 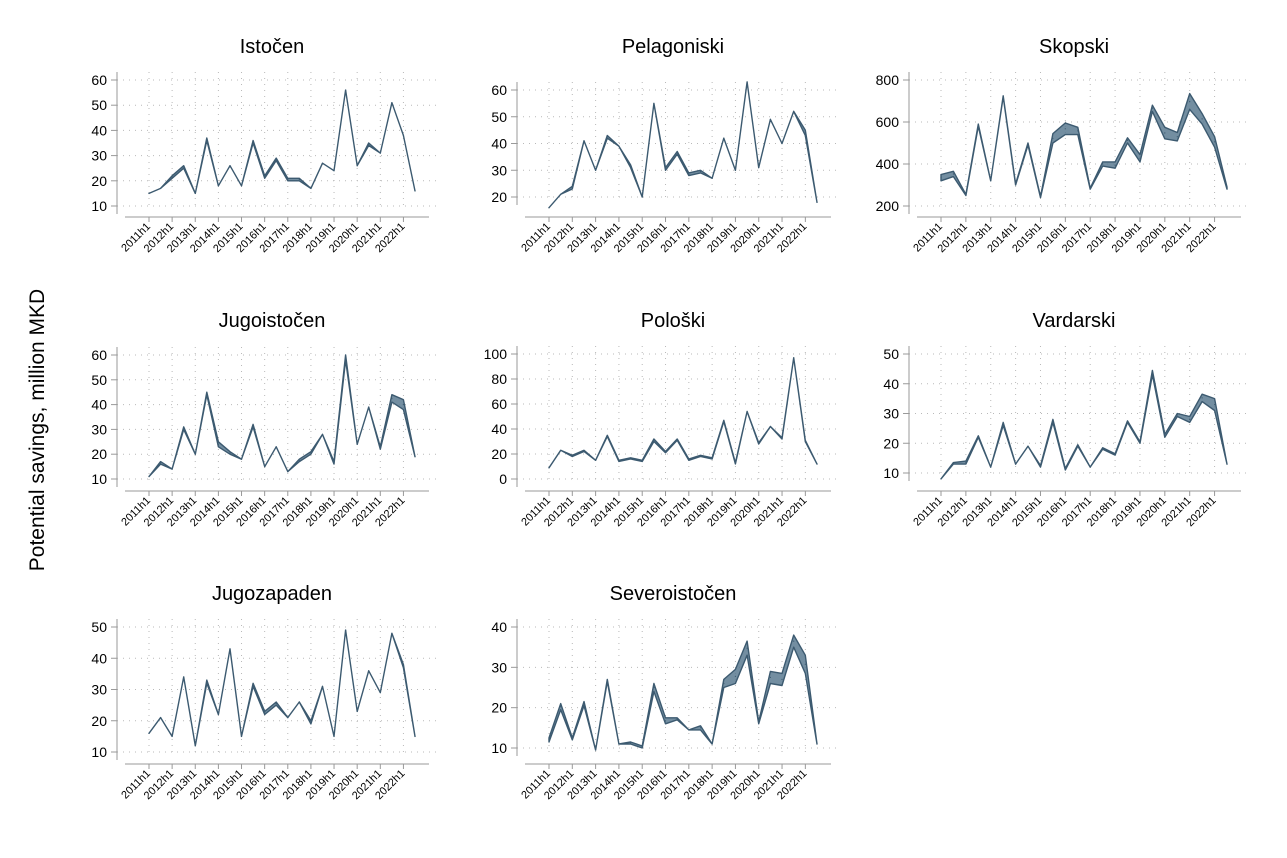 I want to click on y-tick-label: 100, so click(x=496, y=354).